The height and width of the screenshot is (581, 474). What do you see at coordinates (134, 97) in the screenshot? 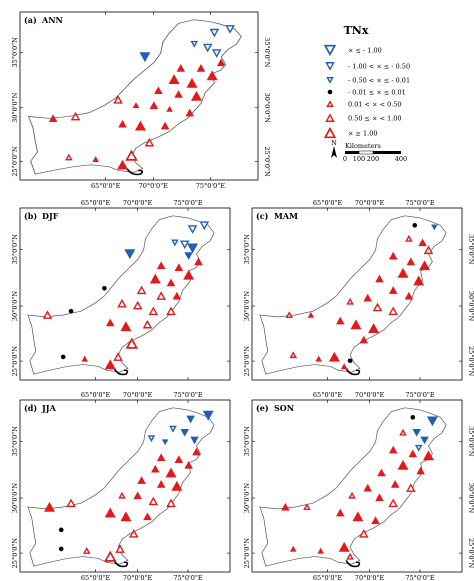
I see `map-body` at bounding box center [134, 97].